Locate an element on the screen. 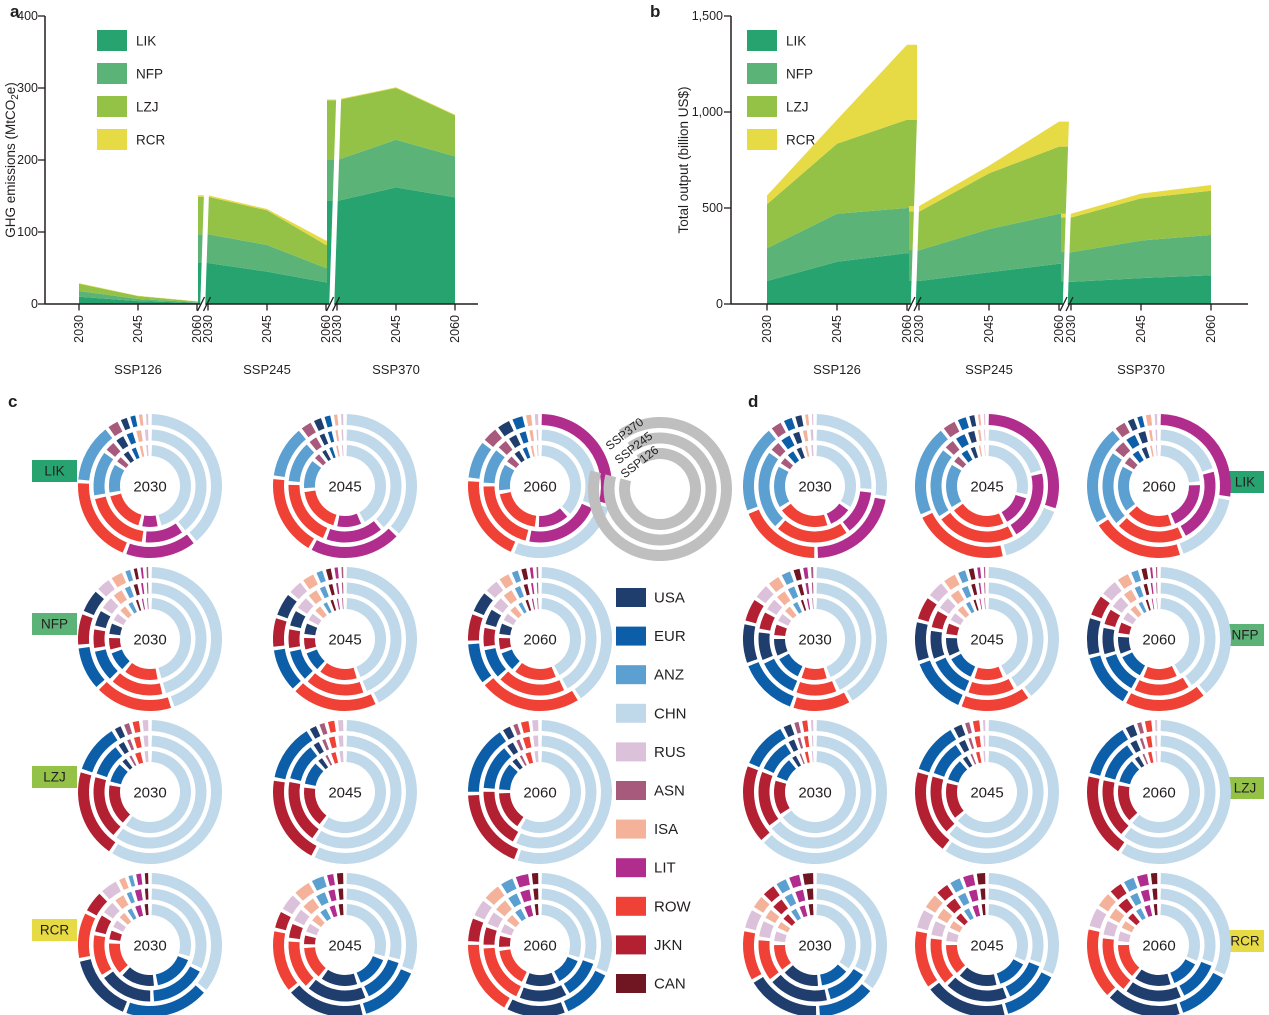 The height and width of the screenshot is (1015, 1269). segment-SSP370-ROW is located at coordinates (1165, 698).